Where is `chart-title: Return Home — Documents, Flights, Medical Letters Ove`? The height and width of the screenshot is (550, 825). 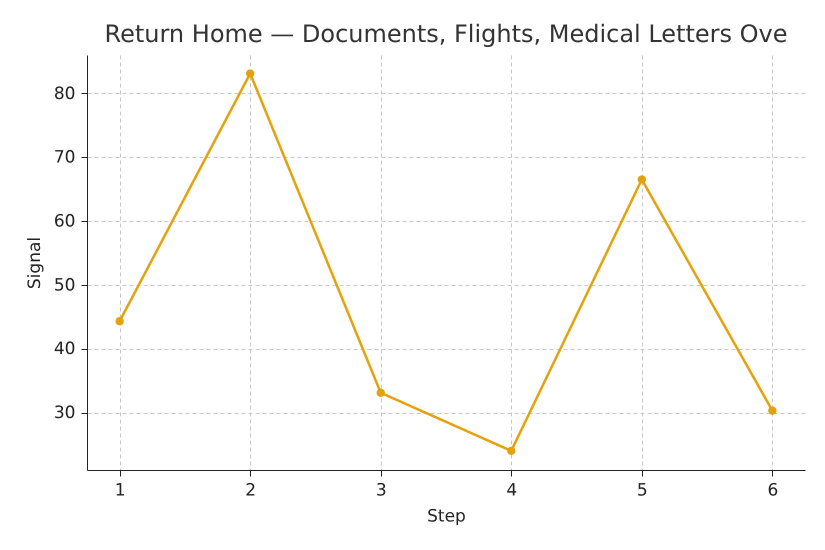
chart-title: Return Home — Documents, Flights, Medical Letters Ove is located at coordinates (446, 34).